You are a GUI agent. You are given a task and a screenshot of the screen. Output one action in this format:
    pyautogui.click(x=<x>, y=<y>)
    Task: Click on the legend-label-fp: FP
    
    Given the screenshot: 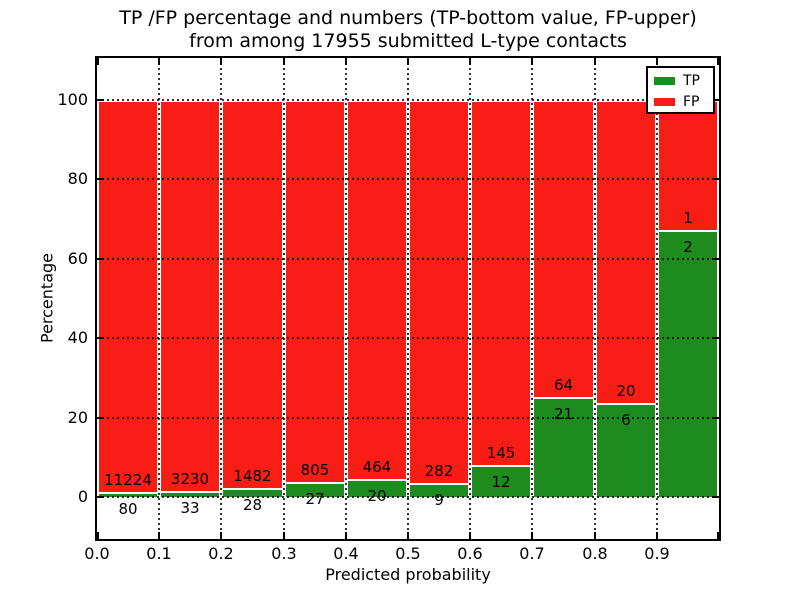 What is the action you would take?
    pyautogui.click(x=691, y=101)
    